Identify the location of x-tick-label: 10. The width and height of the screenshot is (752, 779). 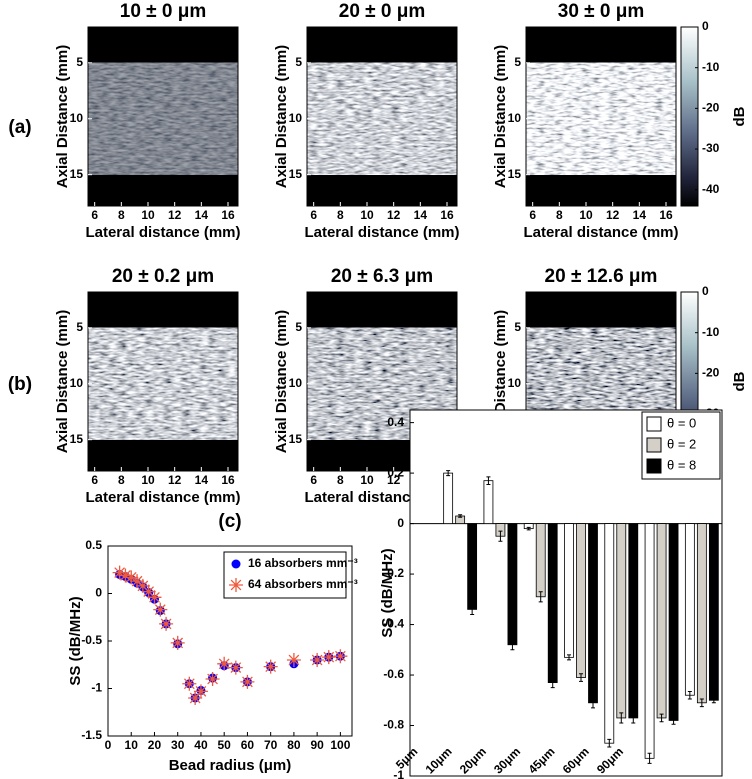
(148, 215).